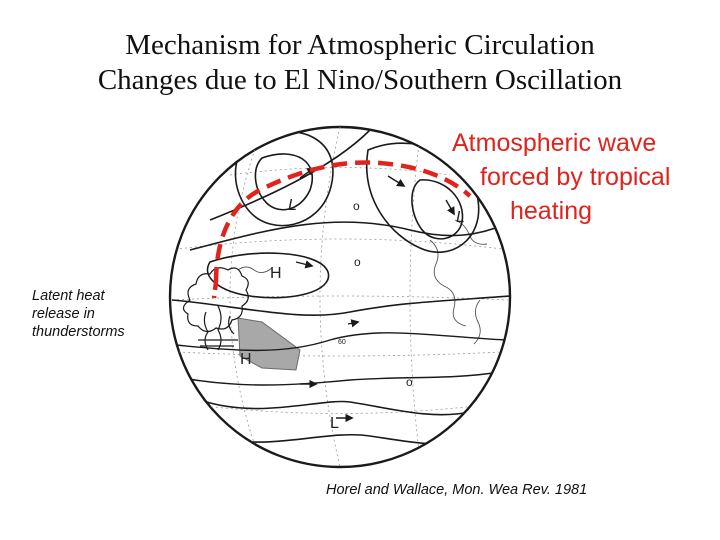 The height and width of the screenshot is (540, 720). What do you see at coordinates (276, 273) in the screenshot?
I see `high-symbol-mid: H` at bounding box center [276, 273].